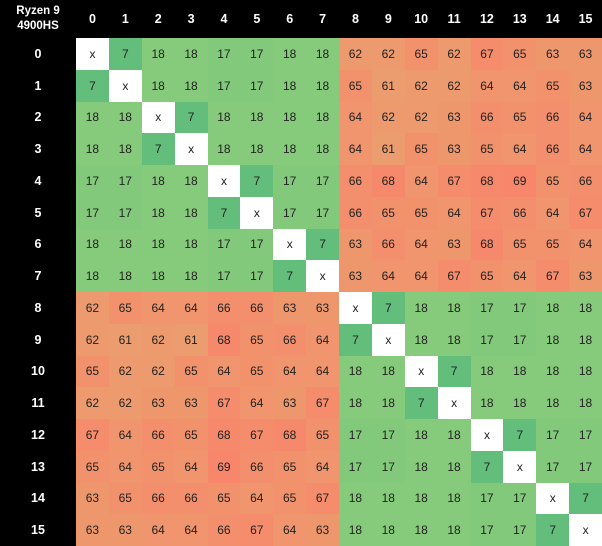 The width and height of the screenshot is (602, 546). I want to click on heatmap-cell-1-6: 18, so click(290, 85).